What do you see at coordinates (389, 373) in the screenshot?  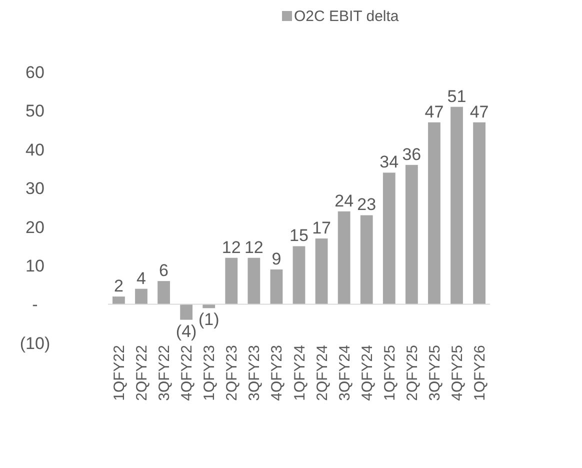 I see `x-tick-label: 1QFY25` at bounding box center [389, 373].